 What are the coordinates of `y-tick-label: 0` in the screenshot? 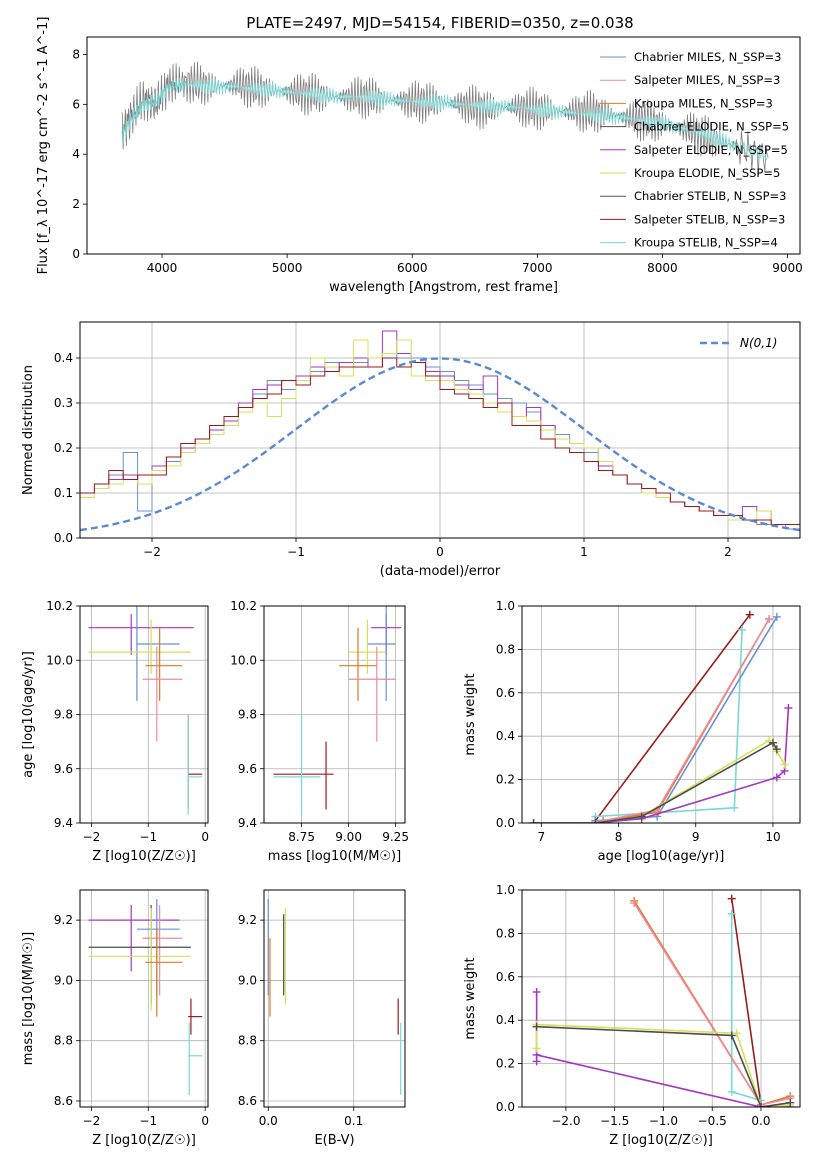 It's located at (76, 254).